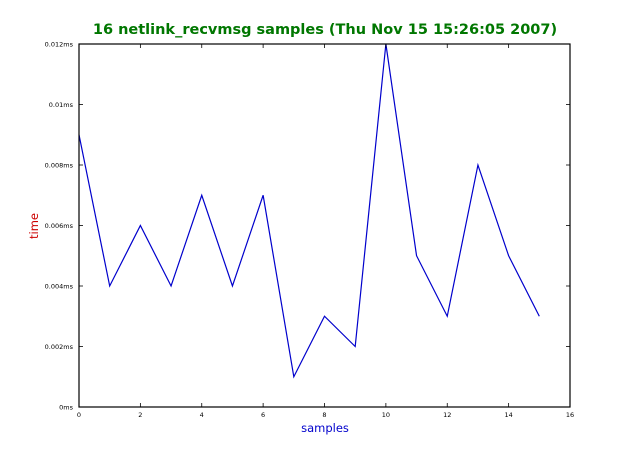  What do you see at coordinates (324, 415) in the screenshot?
I see `x-tick-label: 8` at bounding box center [324, 415].